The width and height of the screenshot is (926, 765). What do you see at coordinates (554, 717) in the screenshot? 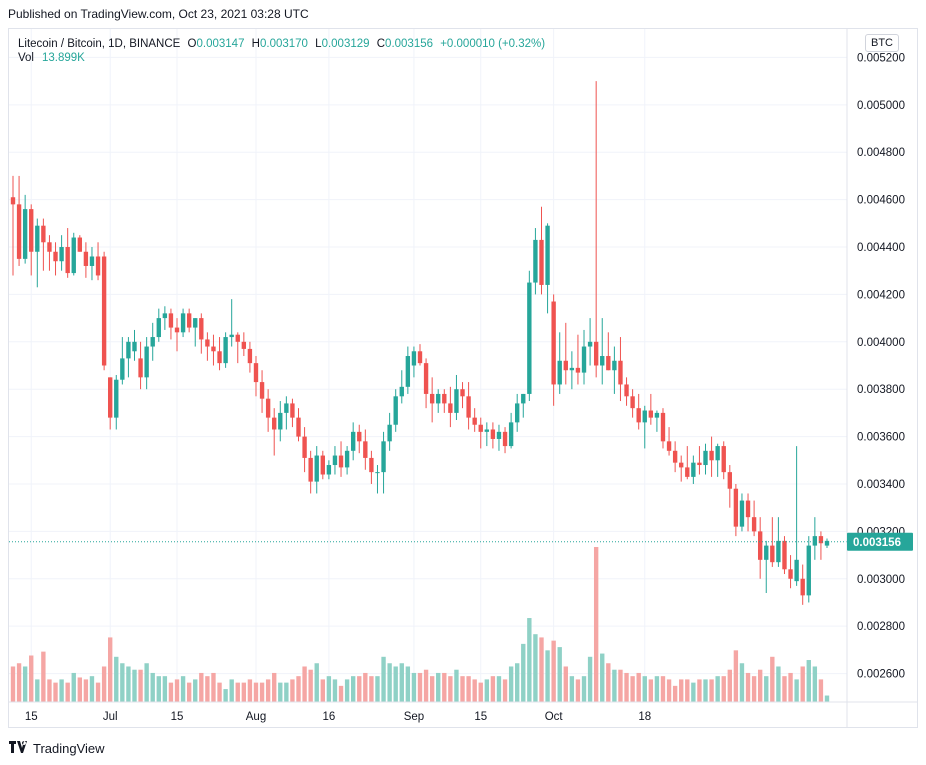
I see `x-tick-label: Oct` at bounding box center [554, 717].